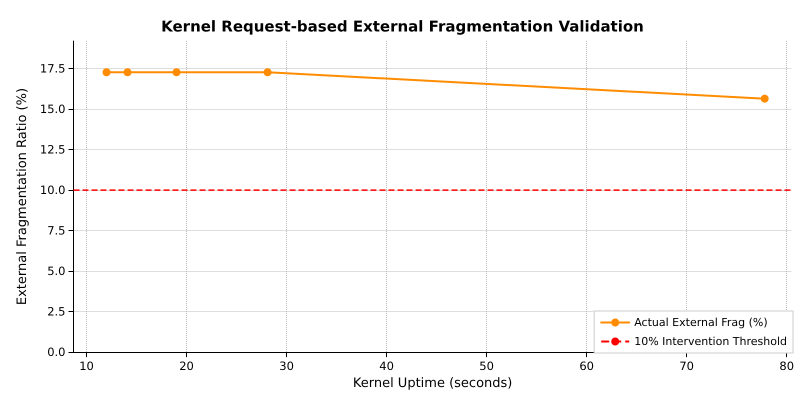  Describe the element at coordinates (56, 352) in the screenshot. I see `y-tick-label: 0.0` at that location.